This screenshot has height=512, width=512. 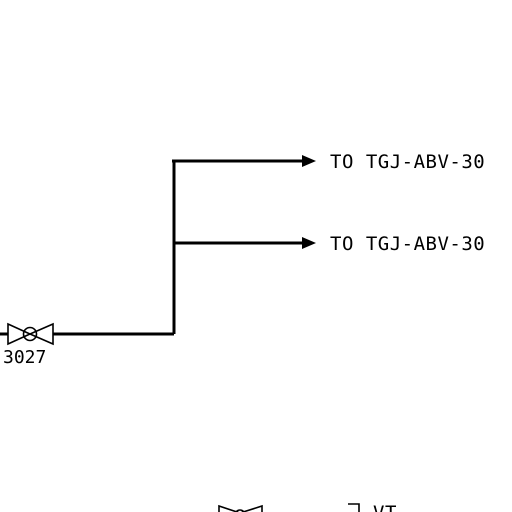 What do you see at coordinates (385, 507) in the screenshot?
I see `partial-label: VT` at bounding box center [385, 507].